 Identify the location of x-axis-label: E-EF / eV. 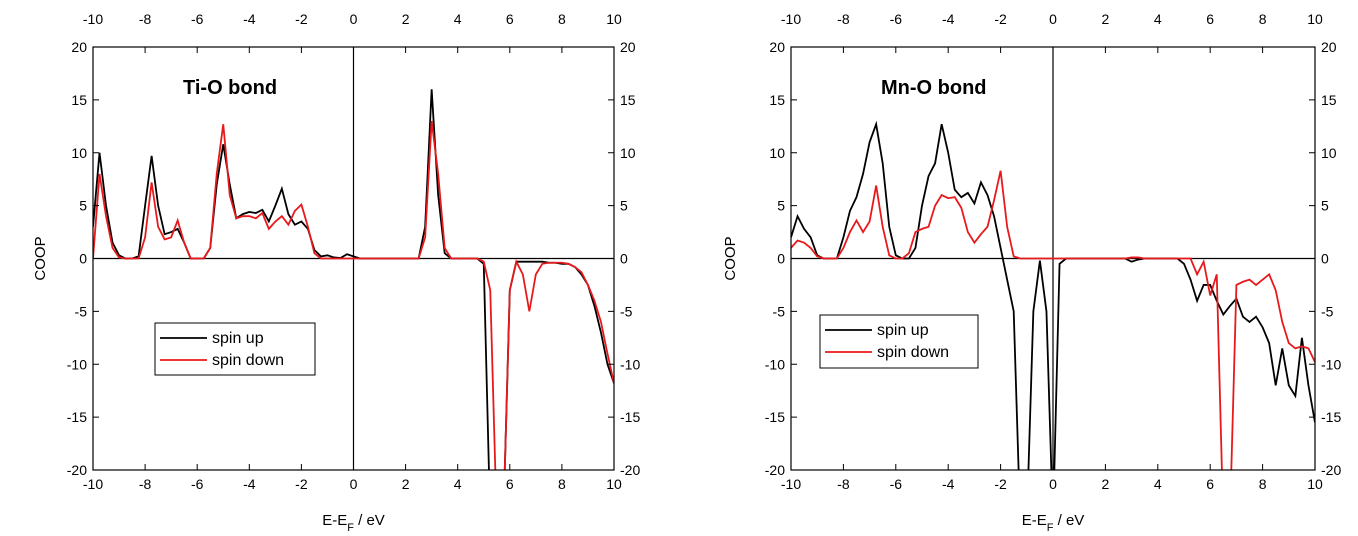
(1053, 521).